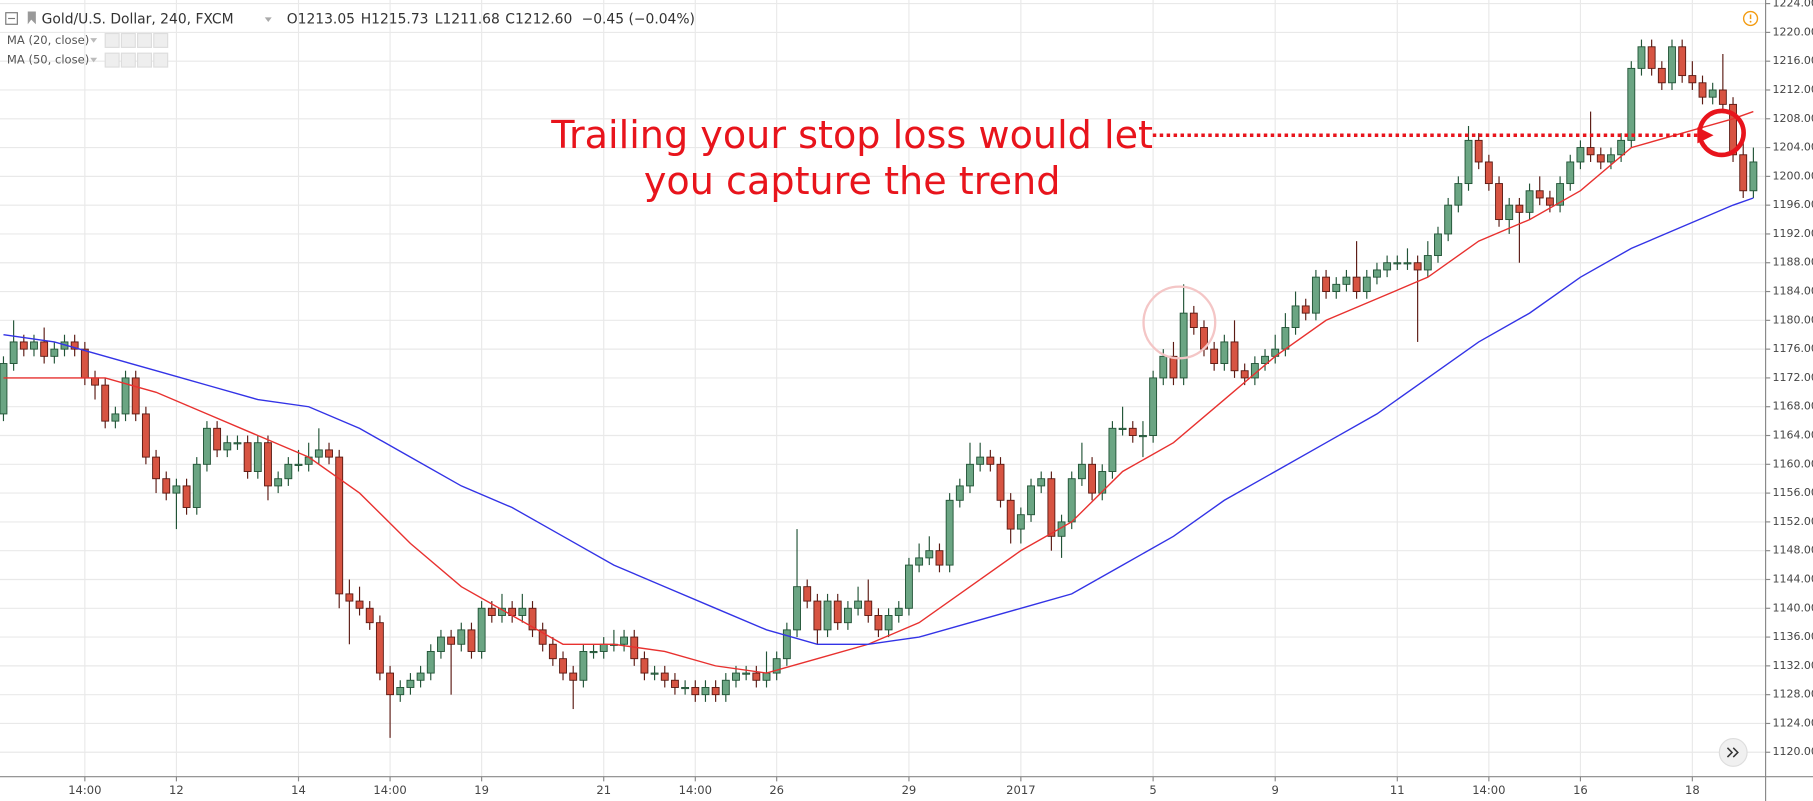 The height and width of the screenshot is (801, 1813). Describe the element at coordinates (268, 19) in the screenshot. I see `dropdown-icon` at that location.